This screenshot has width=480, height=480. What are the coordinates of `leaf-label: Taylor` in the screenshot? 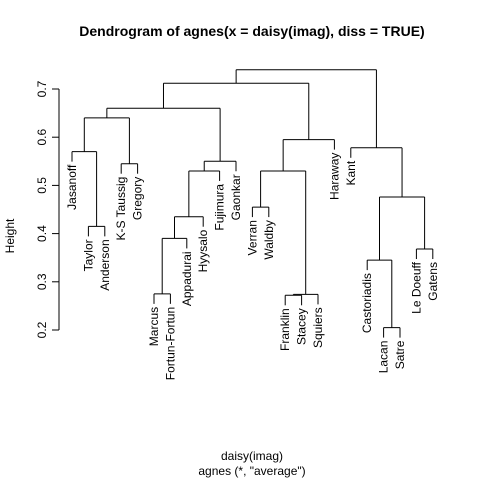 It's located at (88, 255).